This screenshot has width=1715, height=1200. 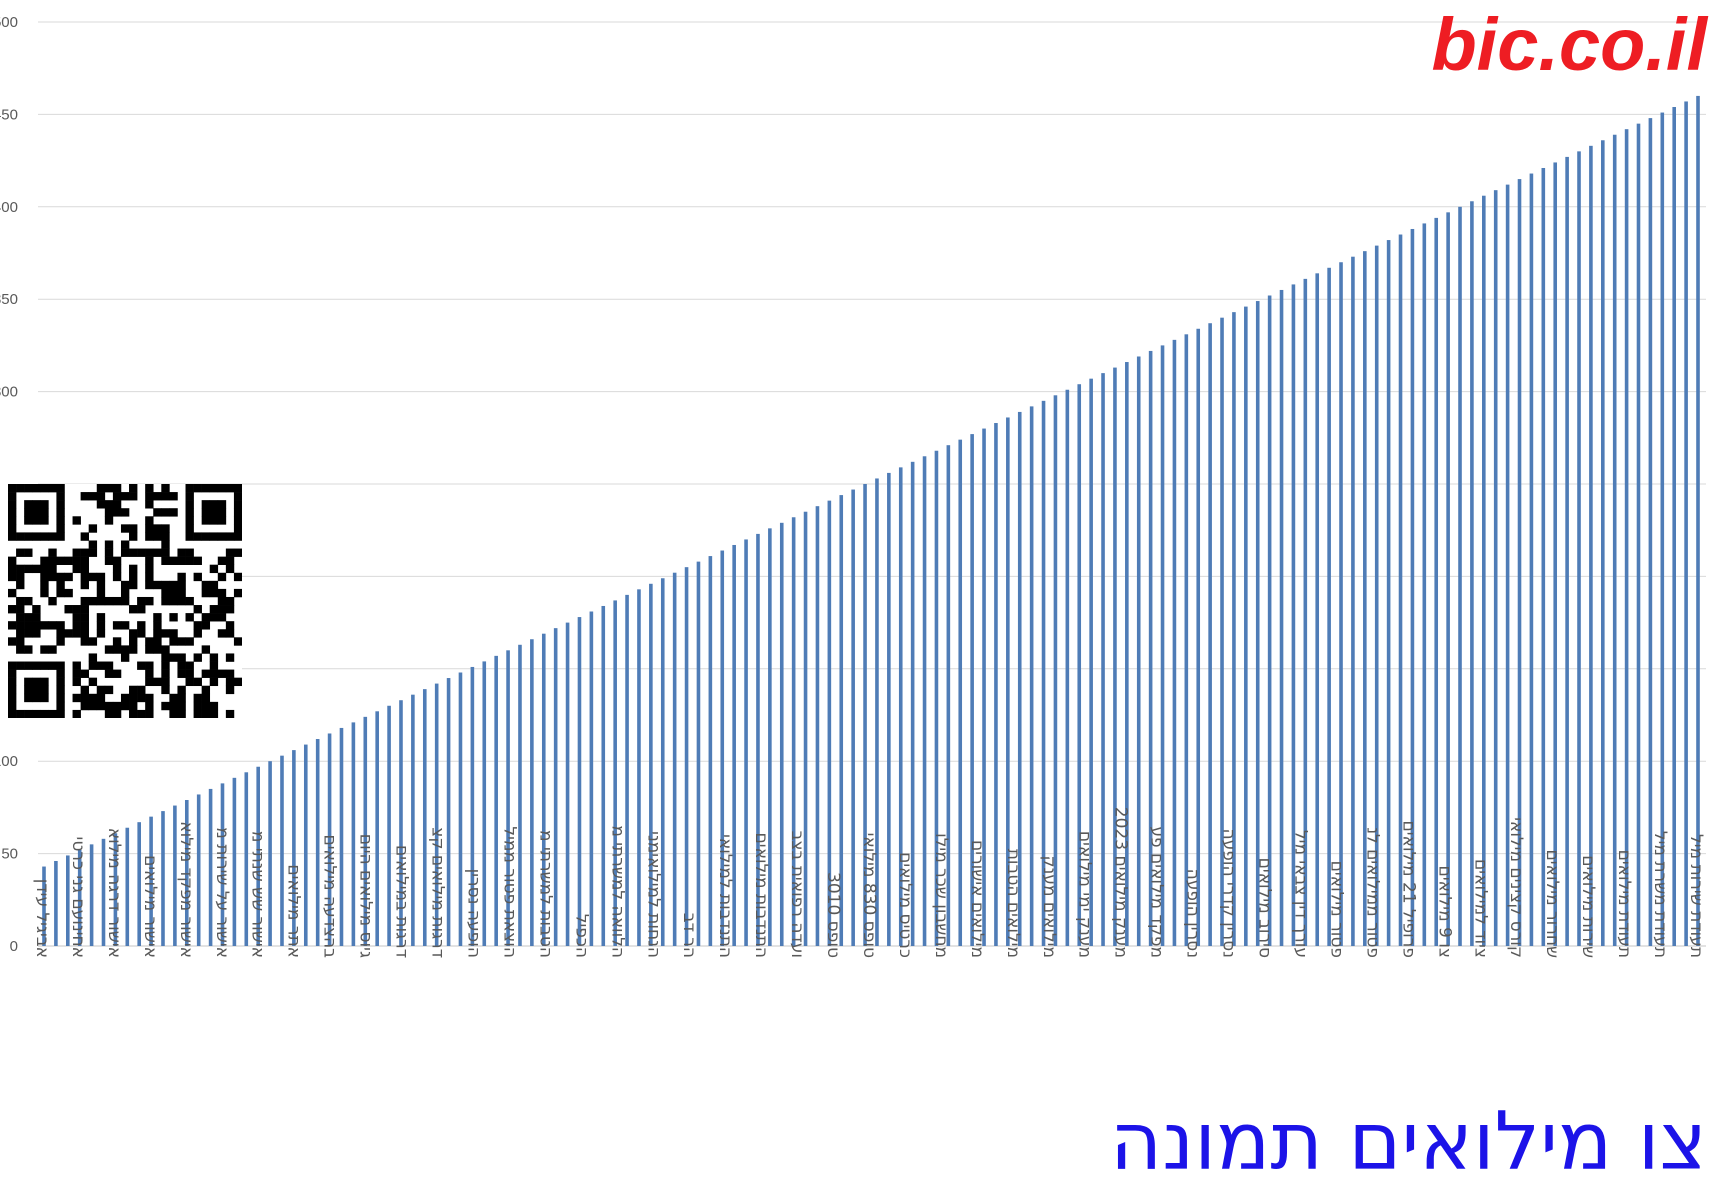 I want to click on qr-code, so click(x=125, y=601).